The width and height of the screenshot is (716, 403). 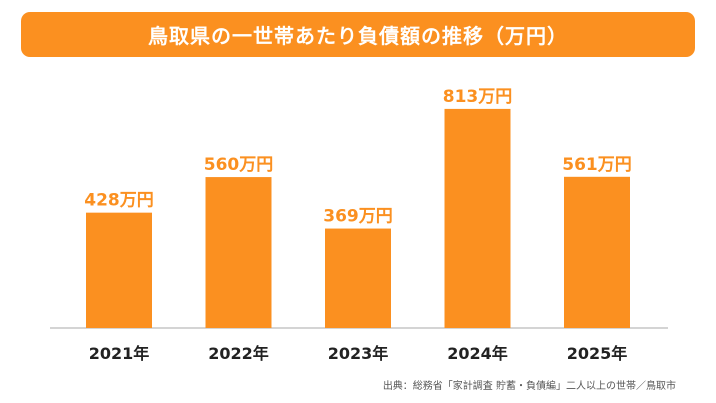 I want to click on source-note: 出典：総務省「家計調査 貯蓄・負債編」二人以上の世帯／鳥取市, so click(x=529, y=386).